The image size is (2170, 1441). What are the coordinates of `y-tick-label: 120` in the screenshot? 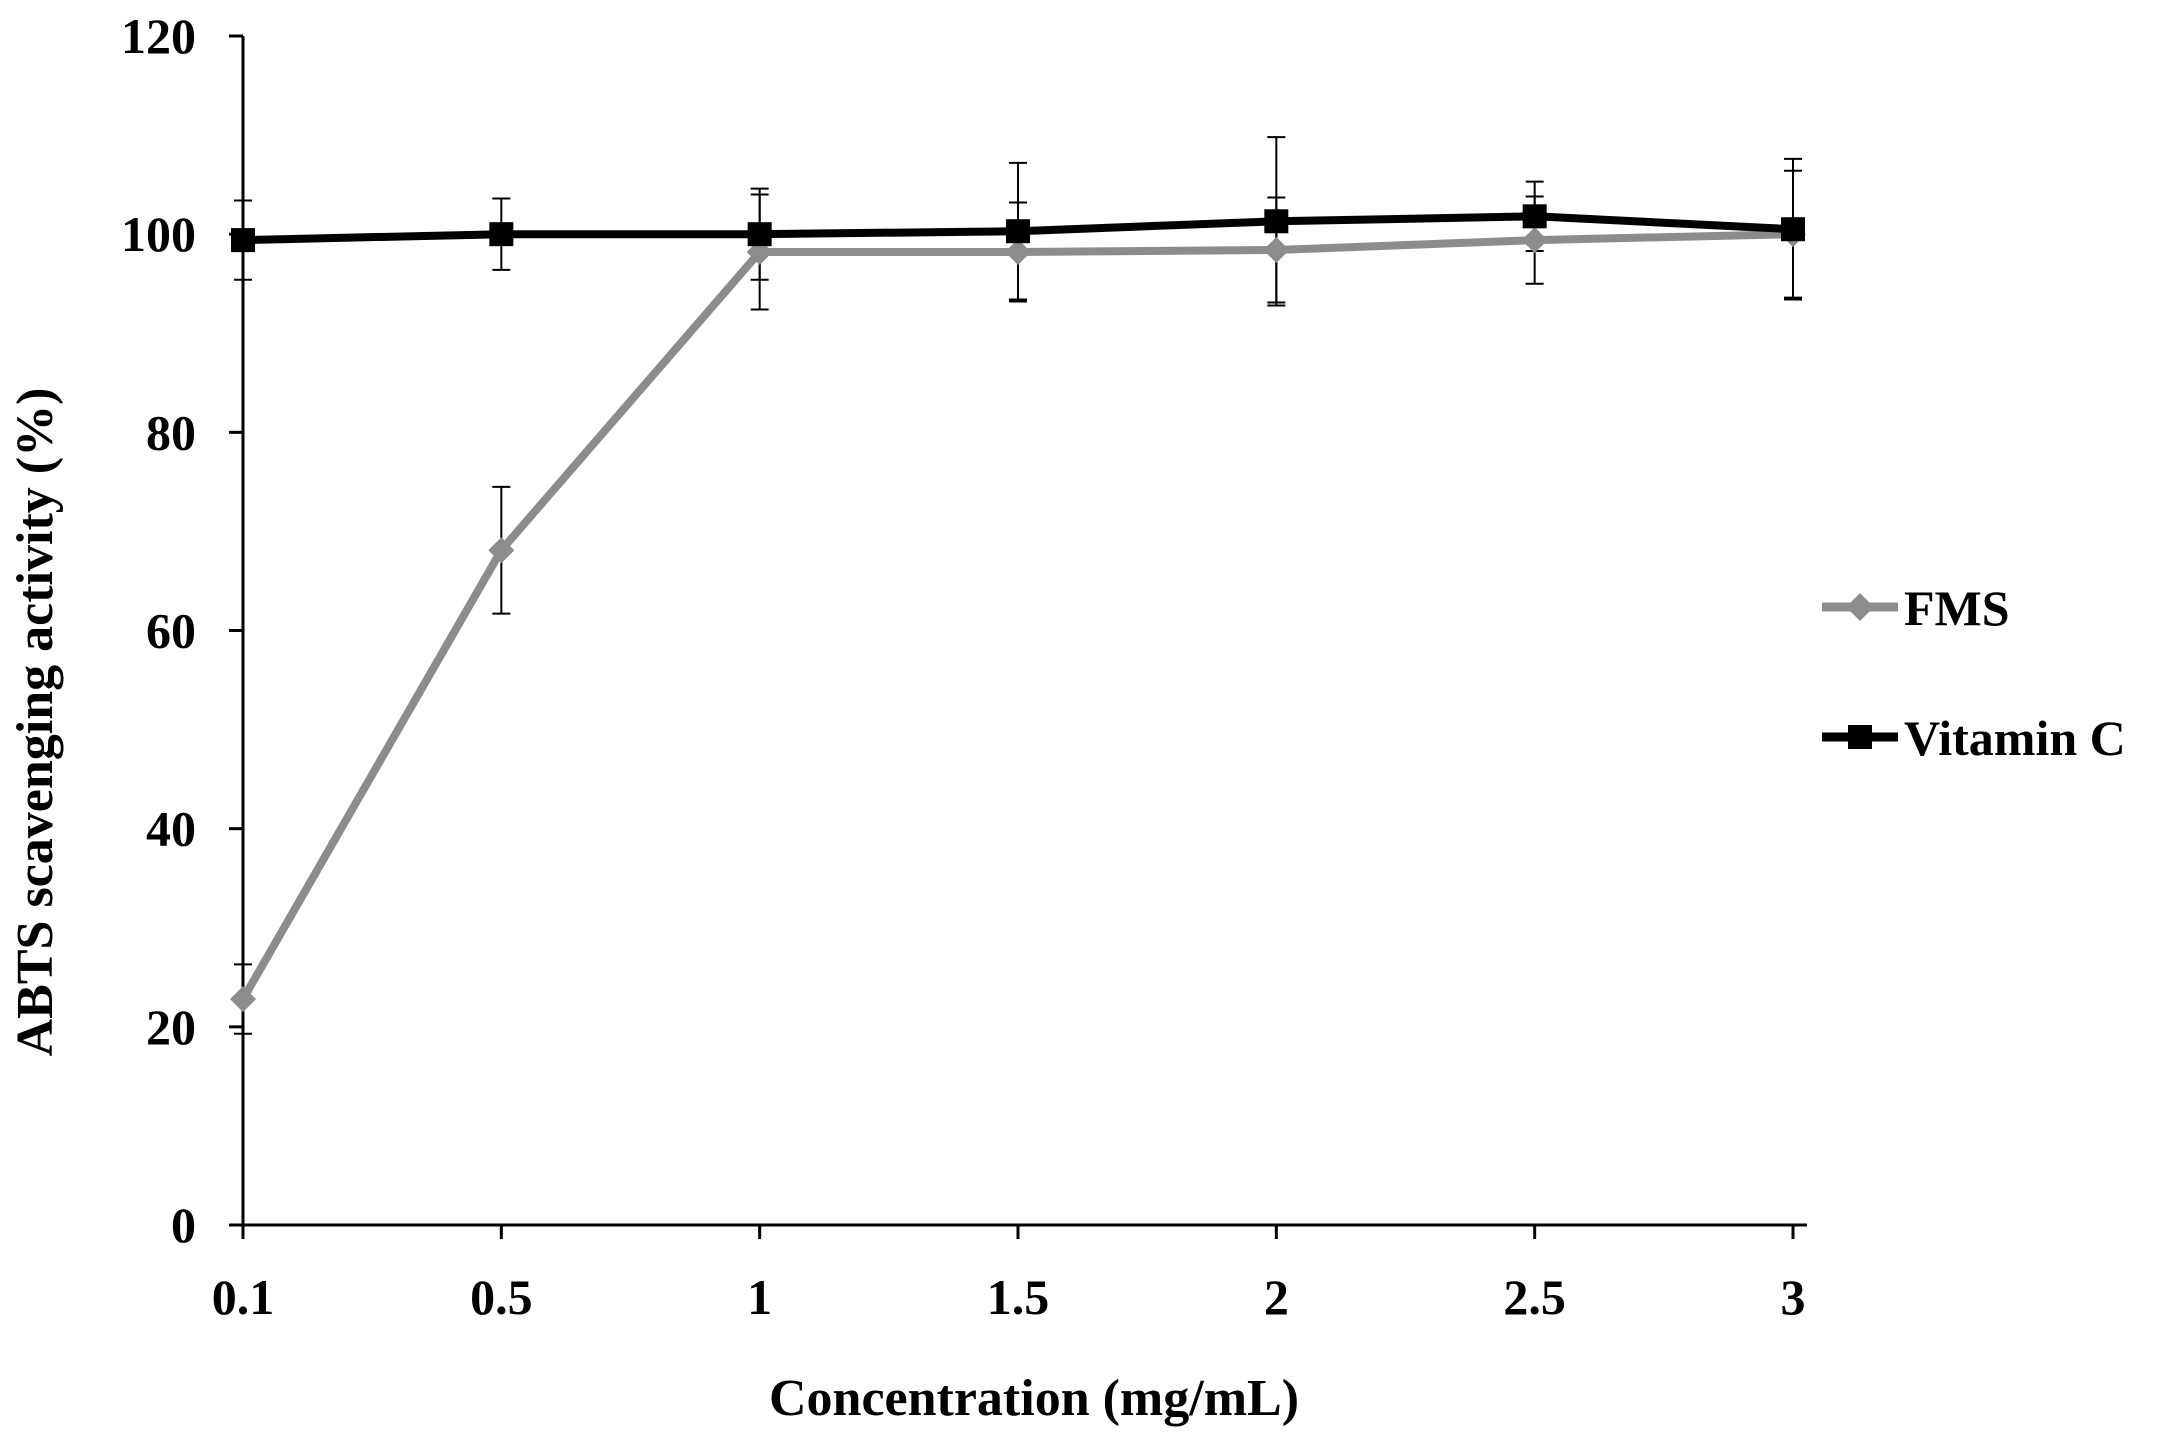 It's located at (158, 36).